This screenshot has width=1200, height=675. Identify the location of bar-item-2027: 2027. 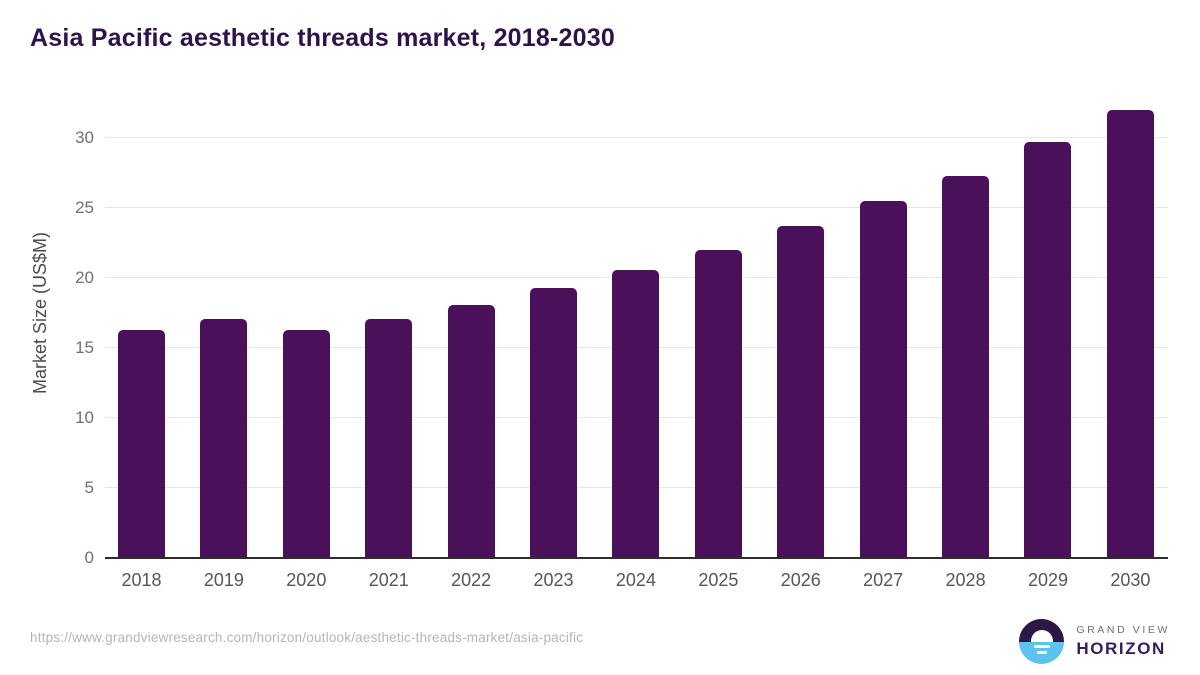
(883, 395).